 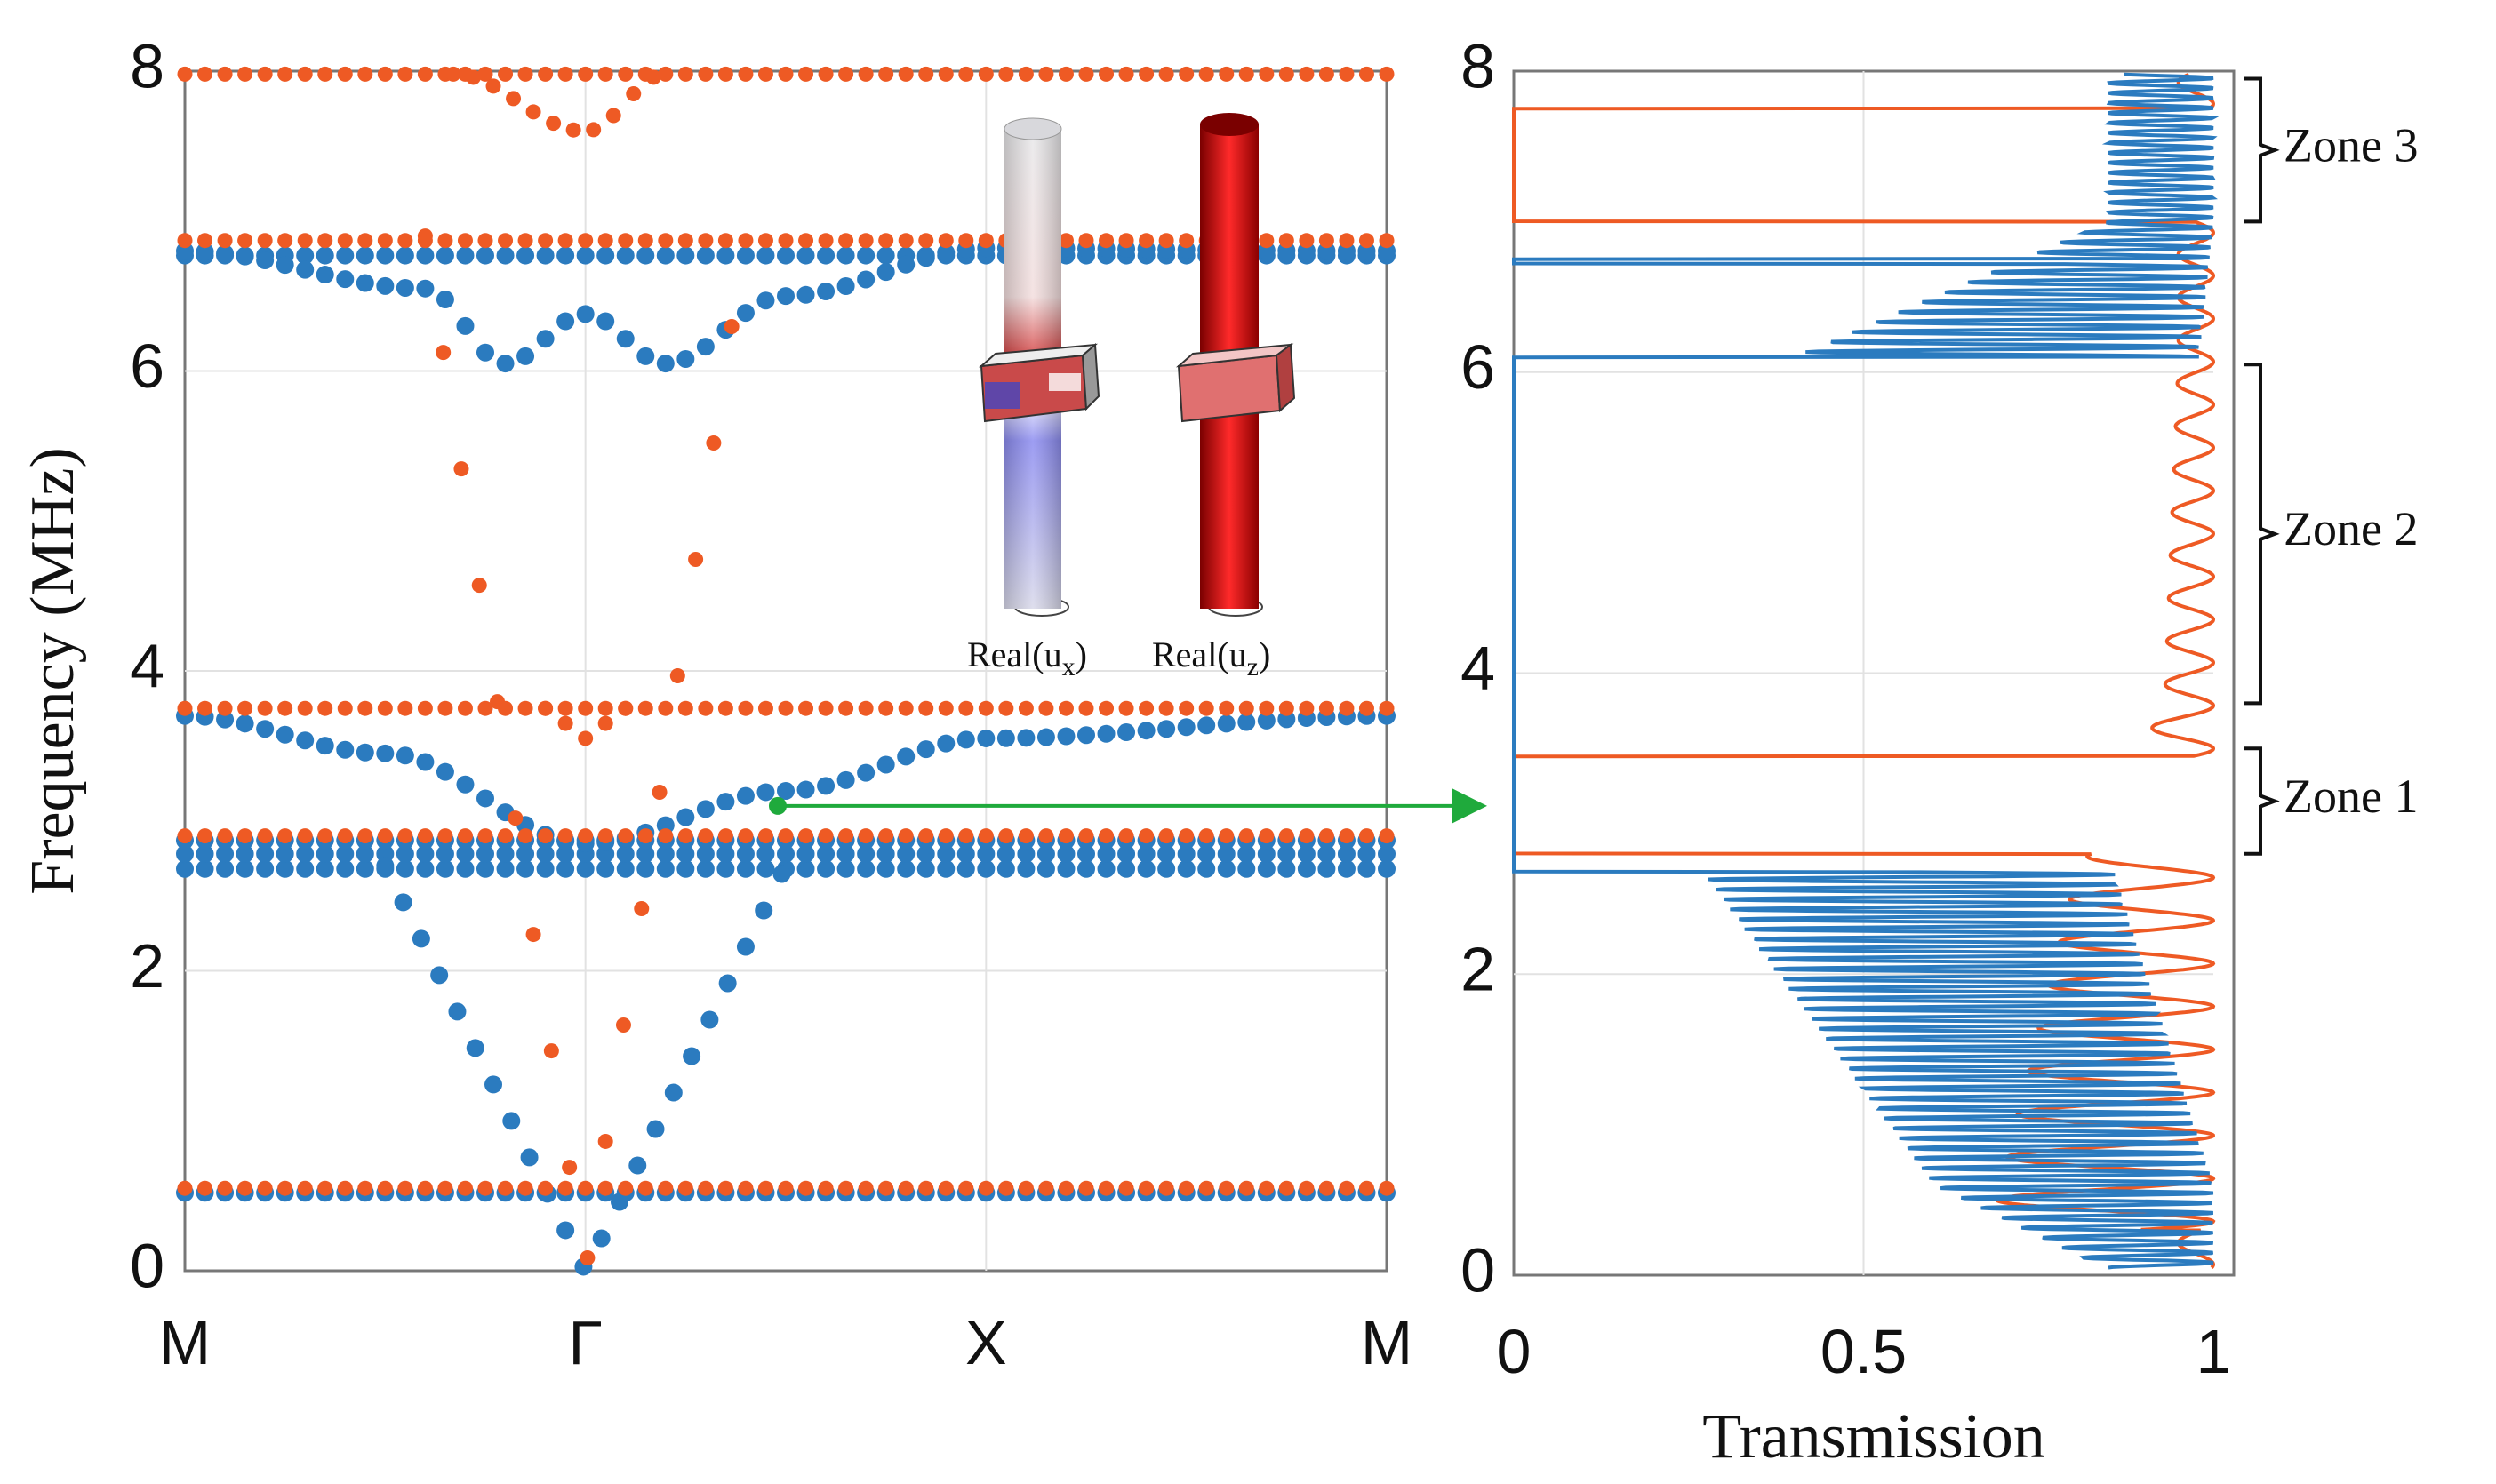 I want to click on trans-y-tick-4: 4, so click(x=1477, y=668).